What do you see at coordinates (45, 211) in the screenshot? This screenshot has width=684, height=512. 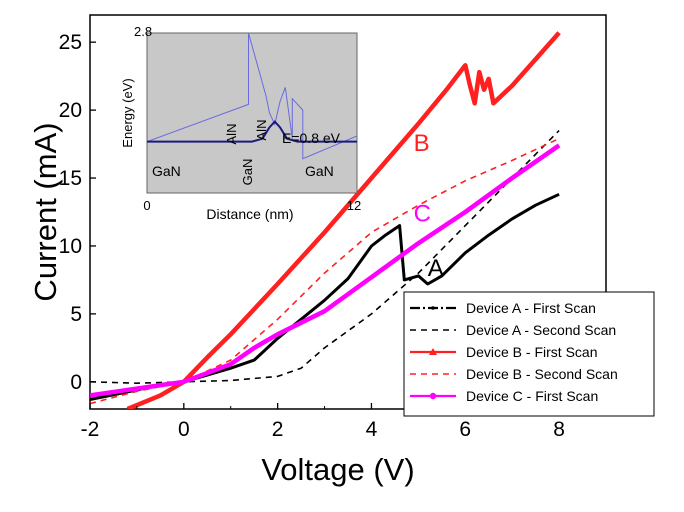 I see `y-axis-title: Current (mA)` at bounding box center [45, 211].